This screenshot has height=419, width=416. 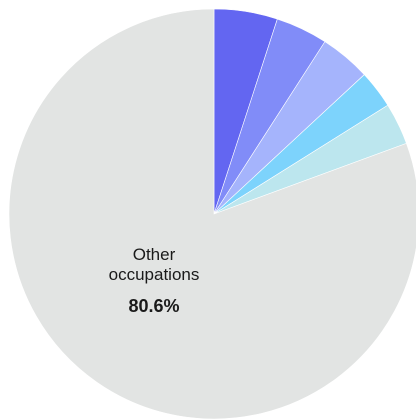 What do you see at coordinates (154, 274) in the screenshot?
I see `slice-label-line2: occupations` at bounding box center [154, 274].